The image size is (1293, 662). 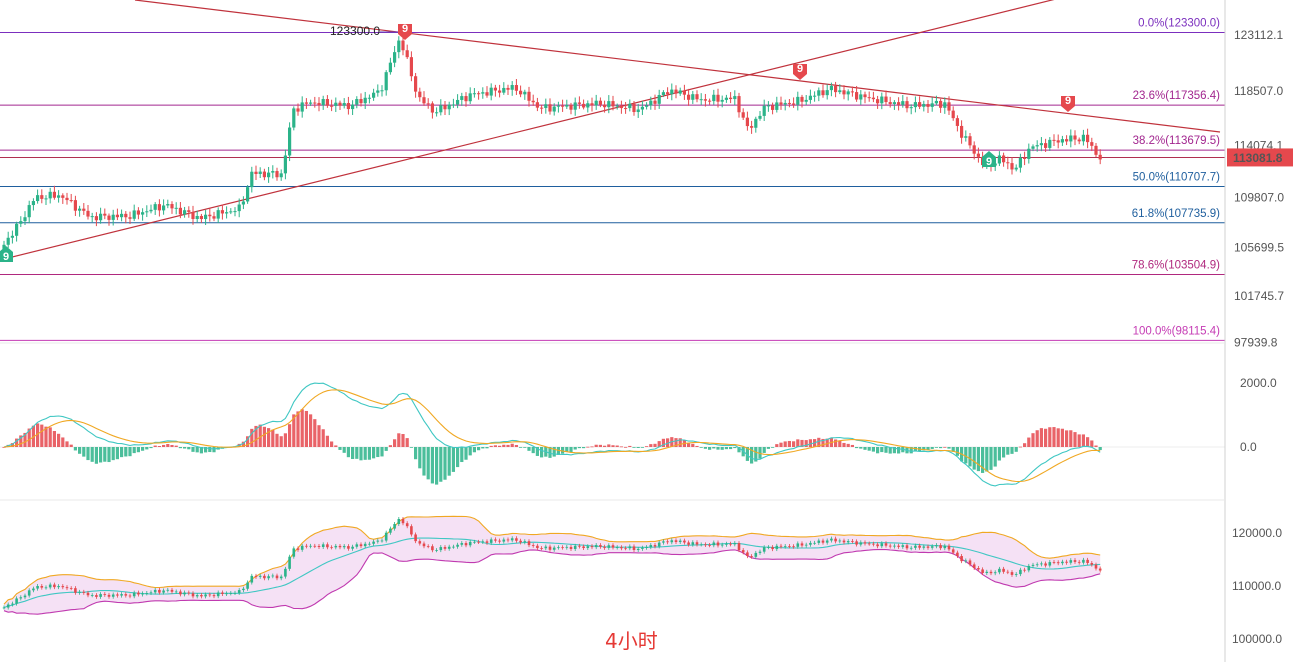 I want to click on price-tick-label: 97939.8, so click(x=1256, y=343).